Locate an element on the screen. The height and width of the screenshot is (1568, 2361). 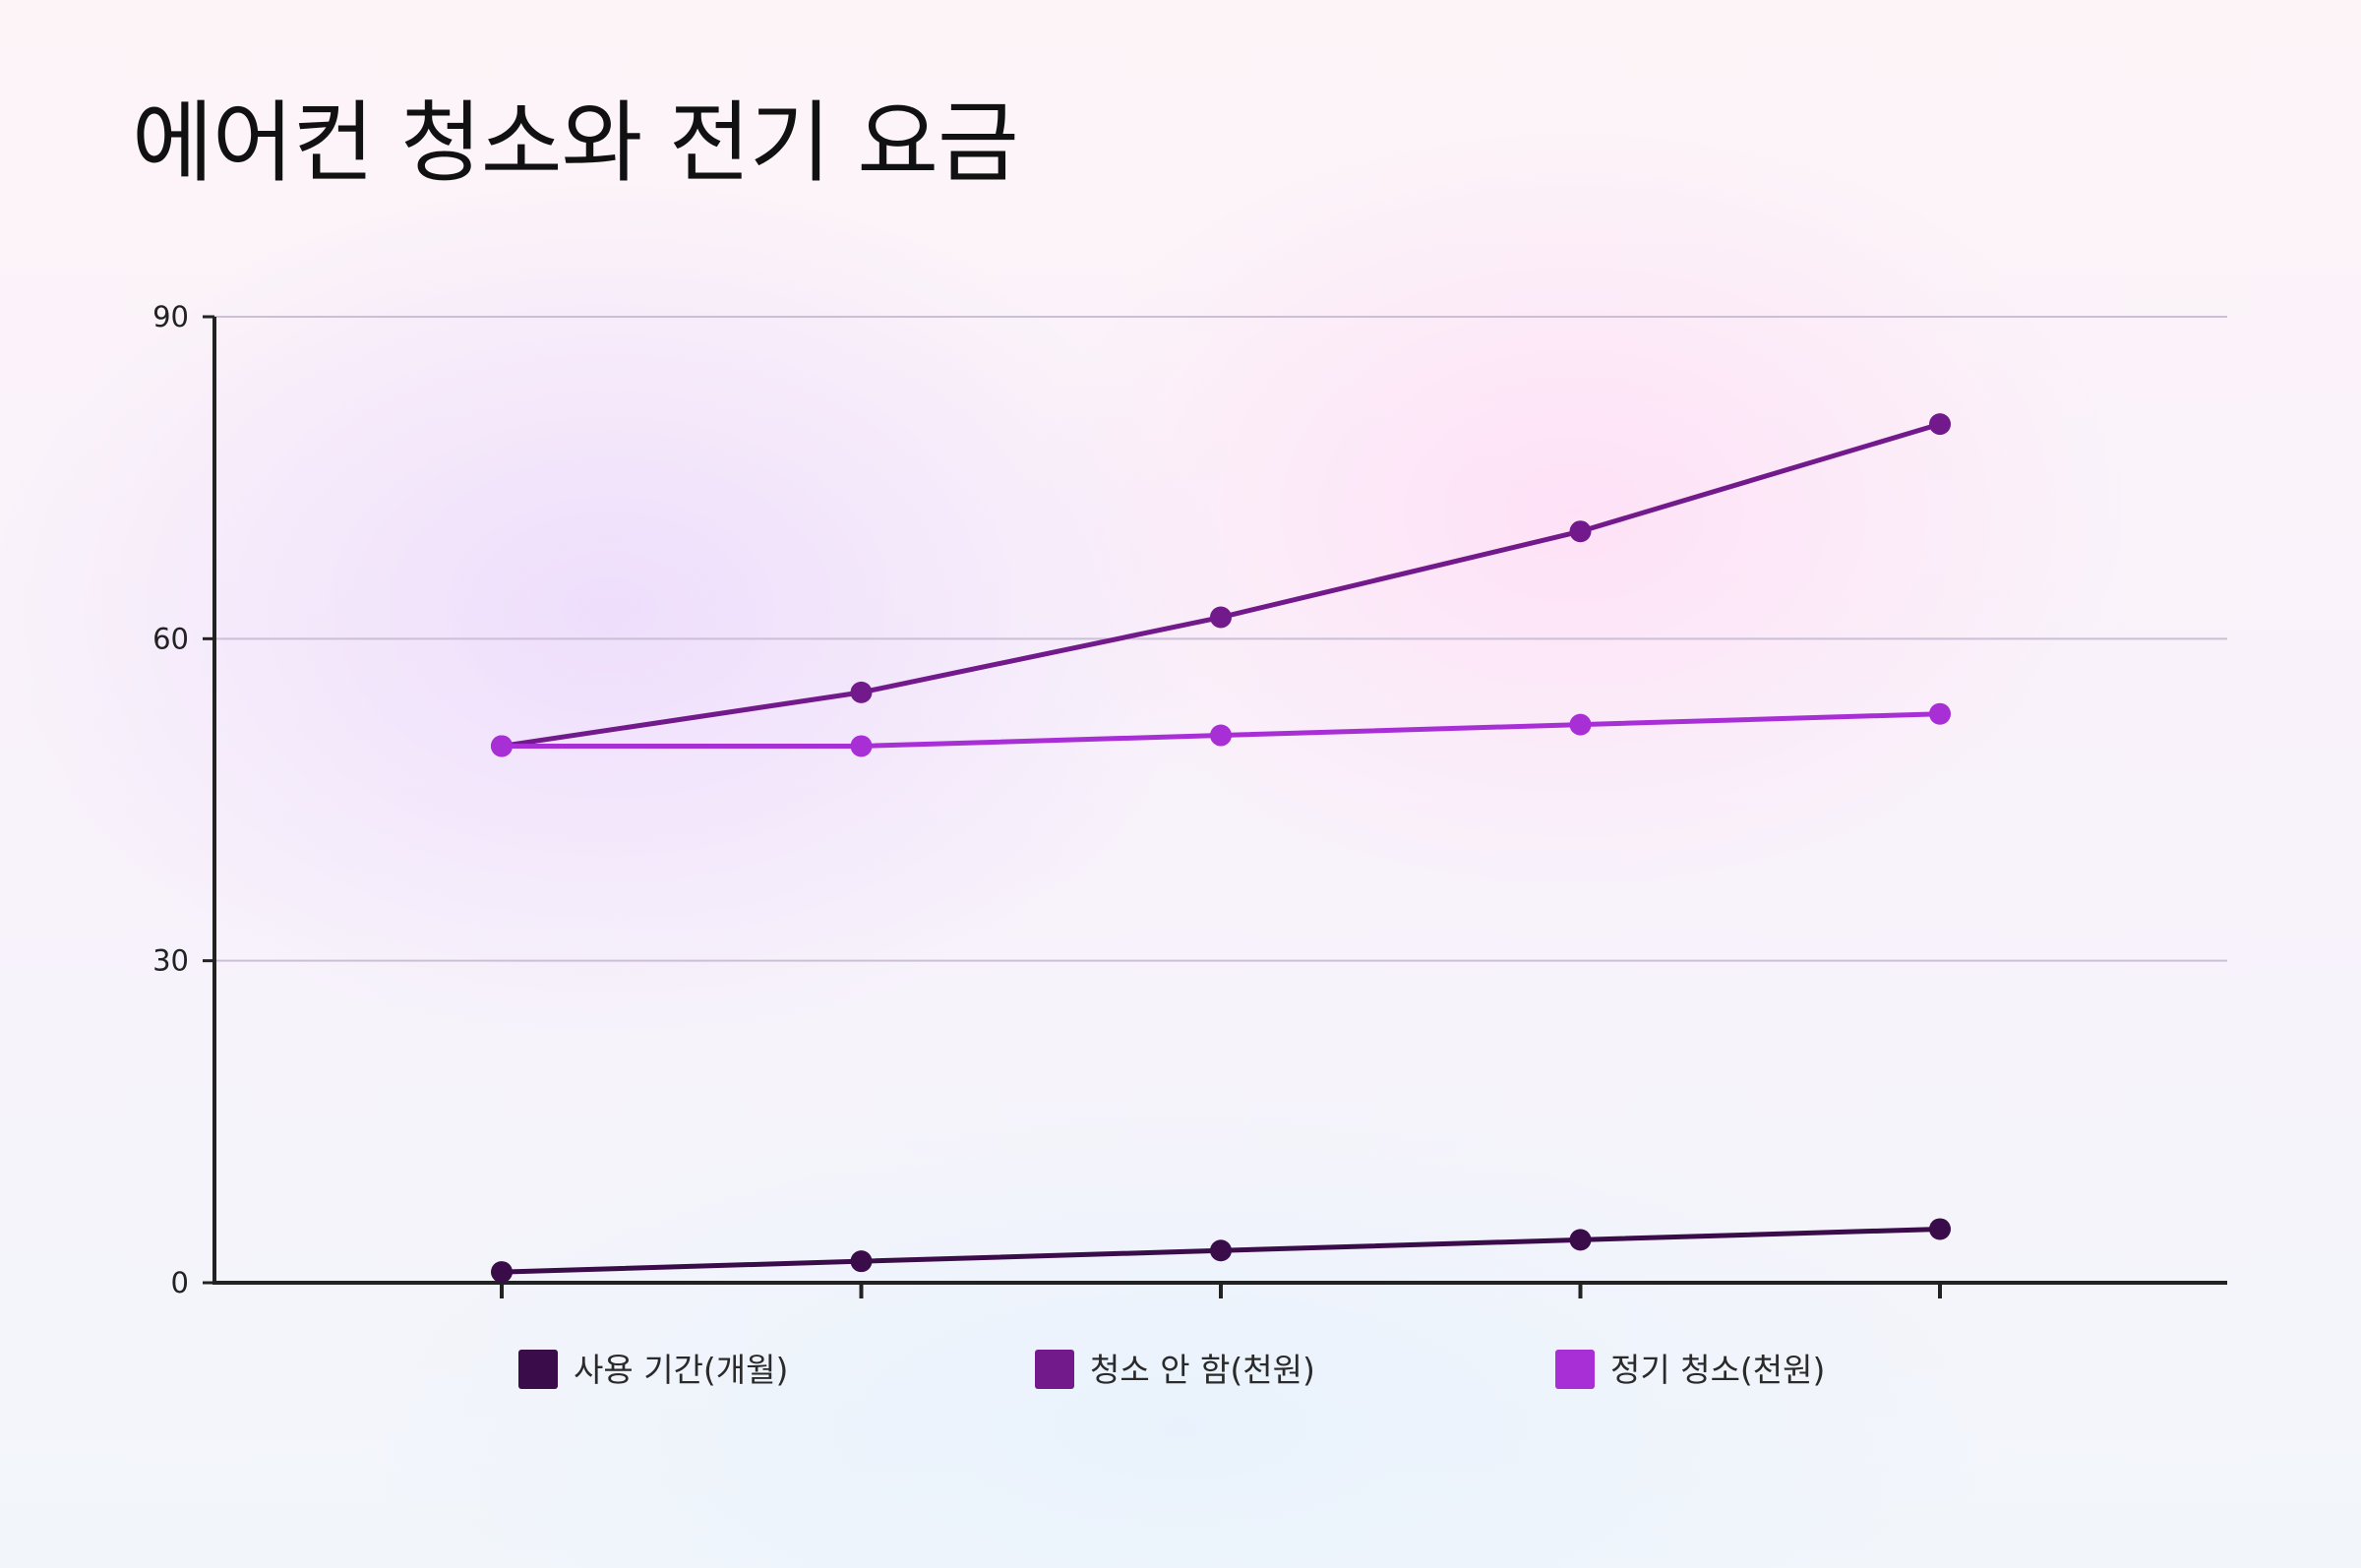
legend-item-1: 사용 기간(개월) is located at coordinates (653, 1370).